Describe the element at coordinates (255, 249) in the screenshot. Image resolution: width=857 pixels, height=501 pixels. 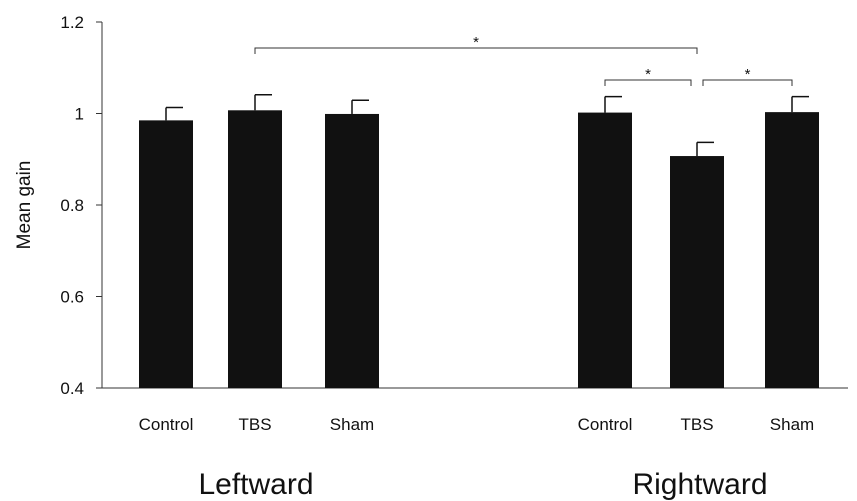
I see `bar-leftward-tbs` at that location.